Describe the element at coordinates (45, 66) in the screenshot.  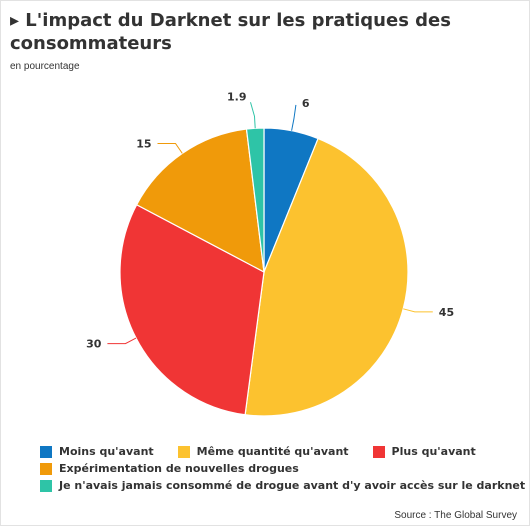
I see `chart-subtitle: en pourcentage` at that location.